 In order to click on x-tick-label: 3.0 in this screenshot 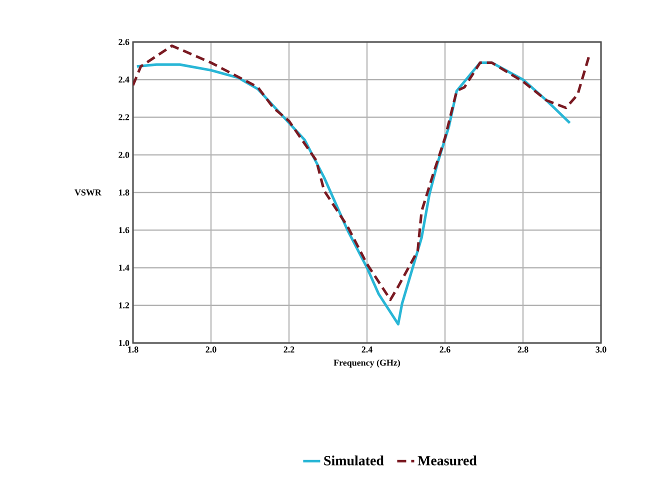, I will do `click(601, 349)`.